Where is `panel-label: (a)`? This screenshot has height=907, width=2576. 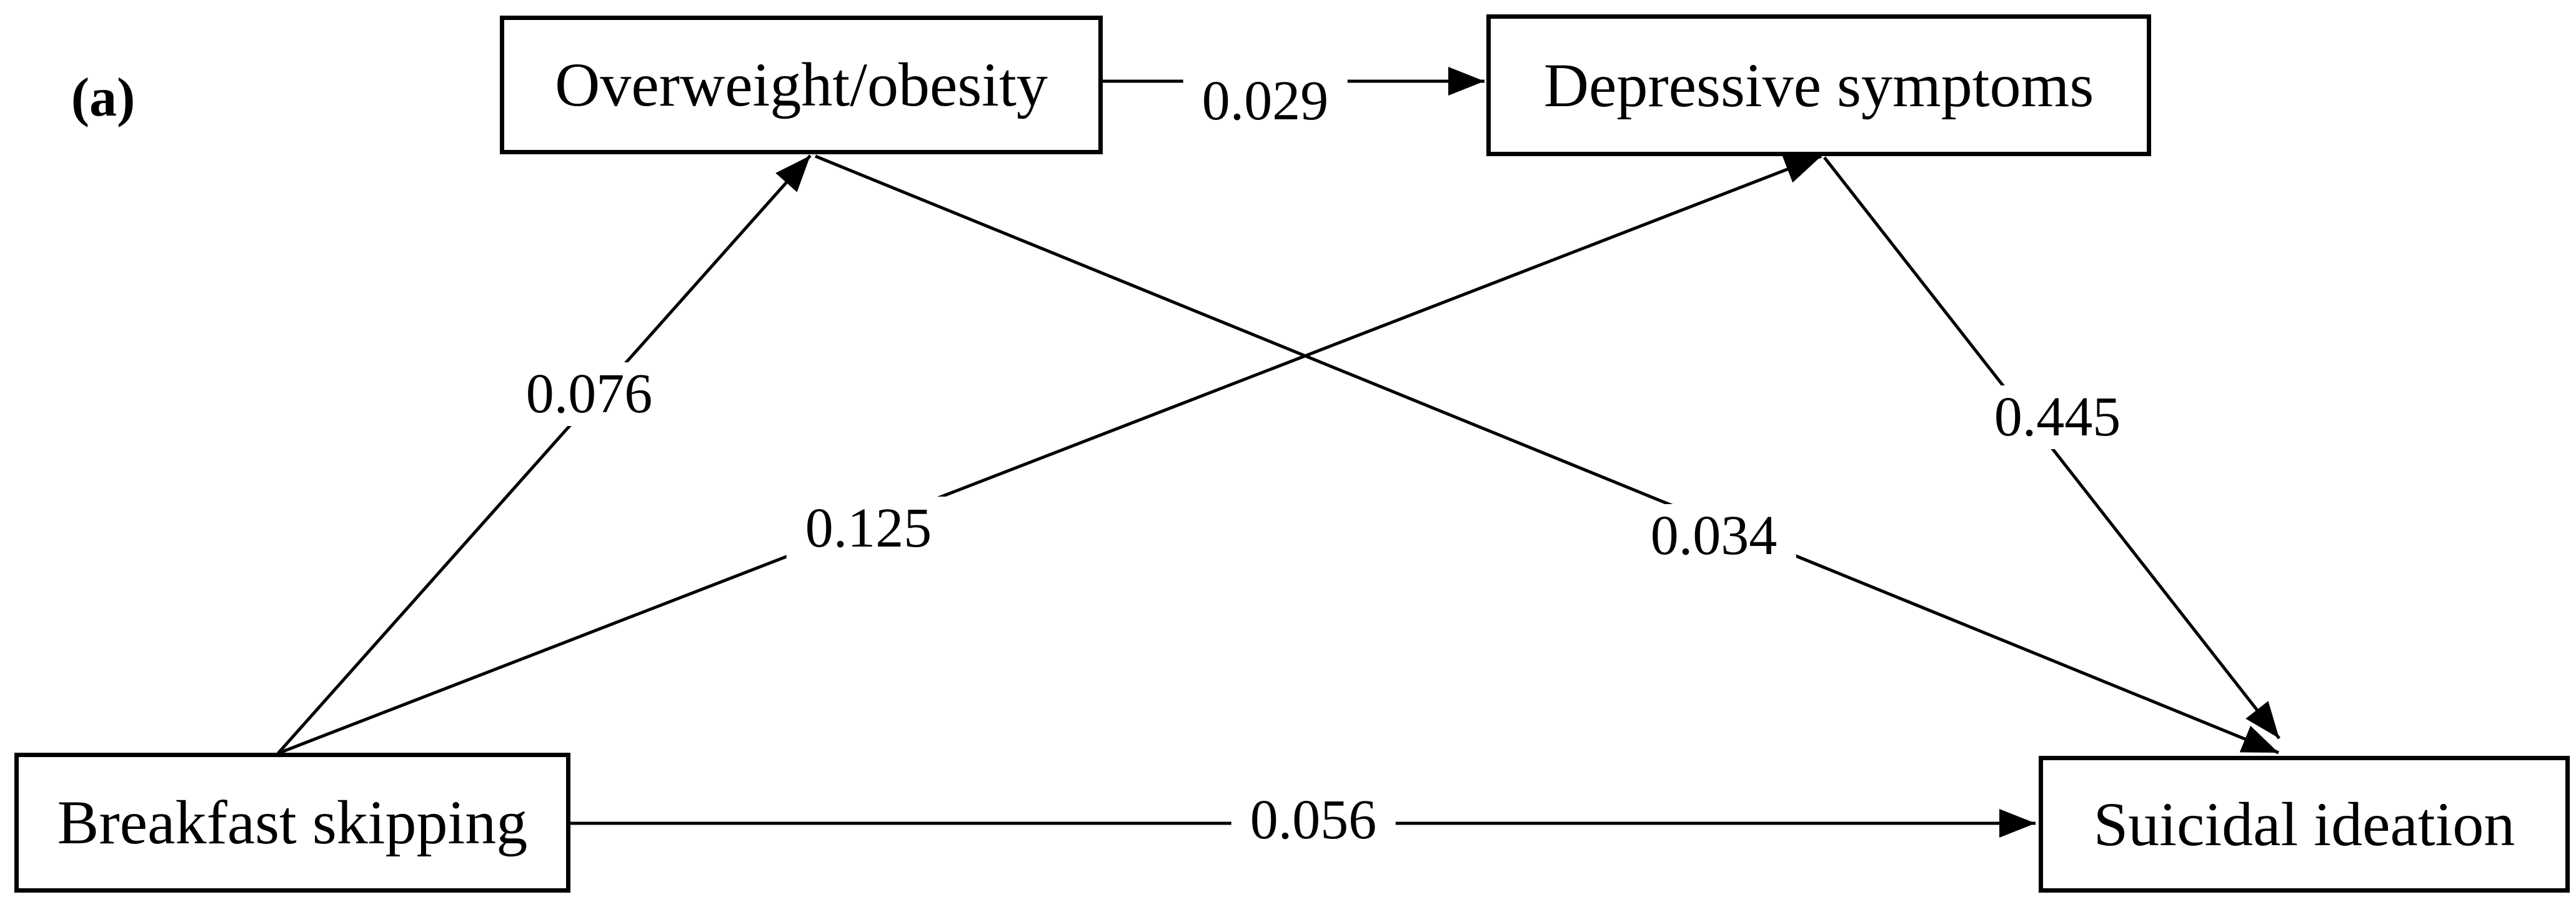
panel-label: (a) is located at coordinates (103, 97).